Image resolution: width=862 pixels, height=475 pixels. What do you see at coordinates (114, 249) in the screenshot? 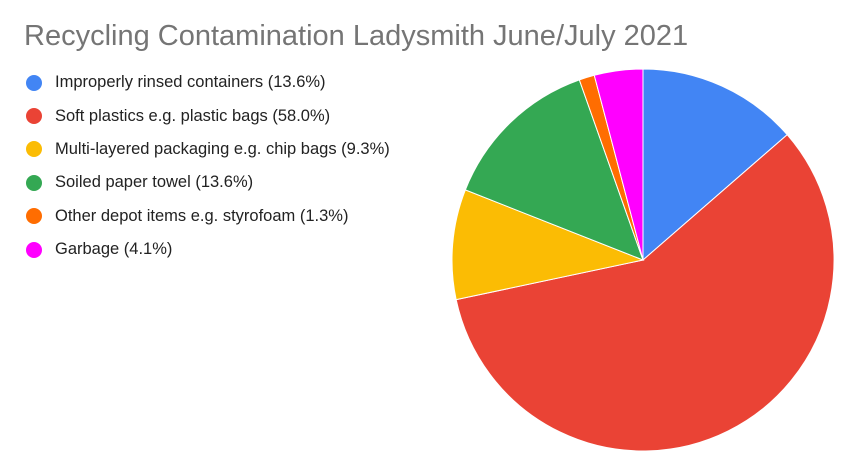
I see `legend-label: Garbage (4.1%)` at bounding box center [114, 249].